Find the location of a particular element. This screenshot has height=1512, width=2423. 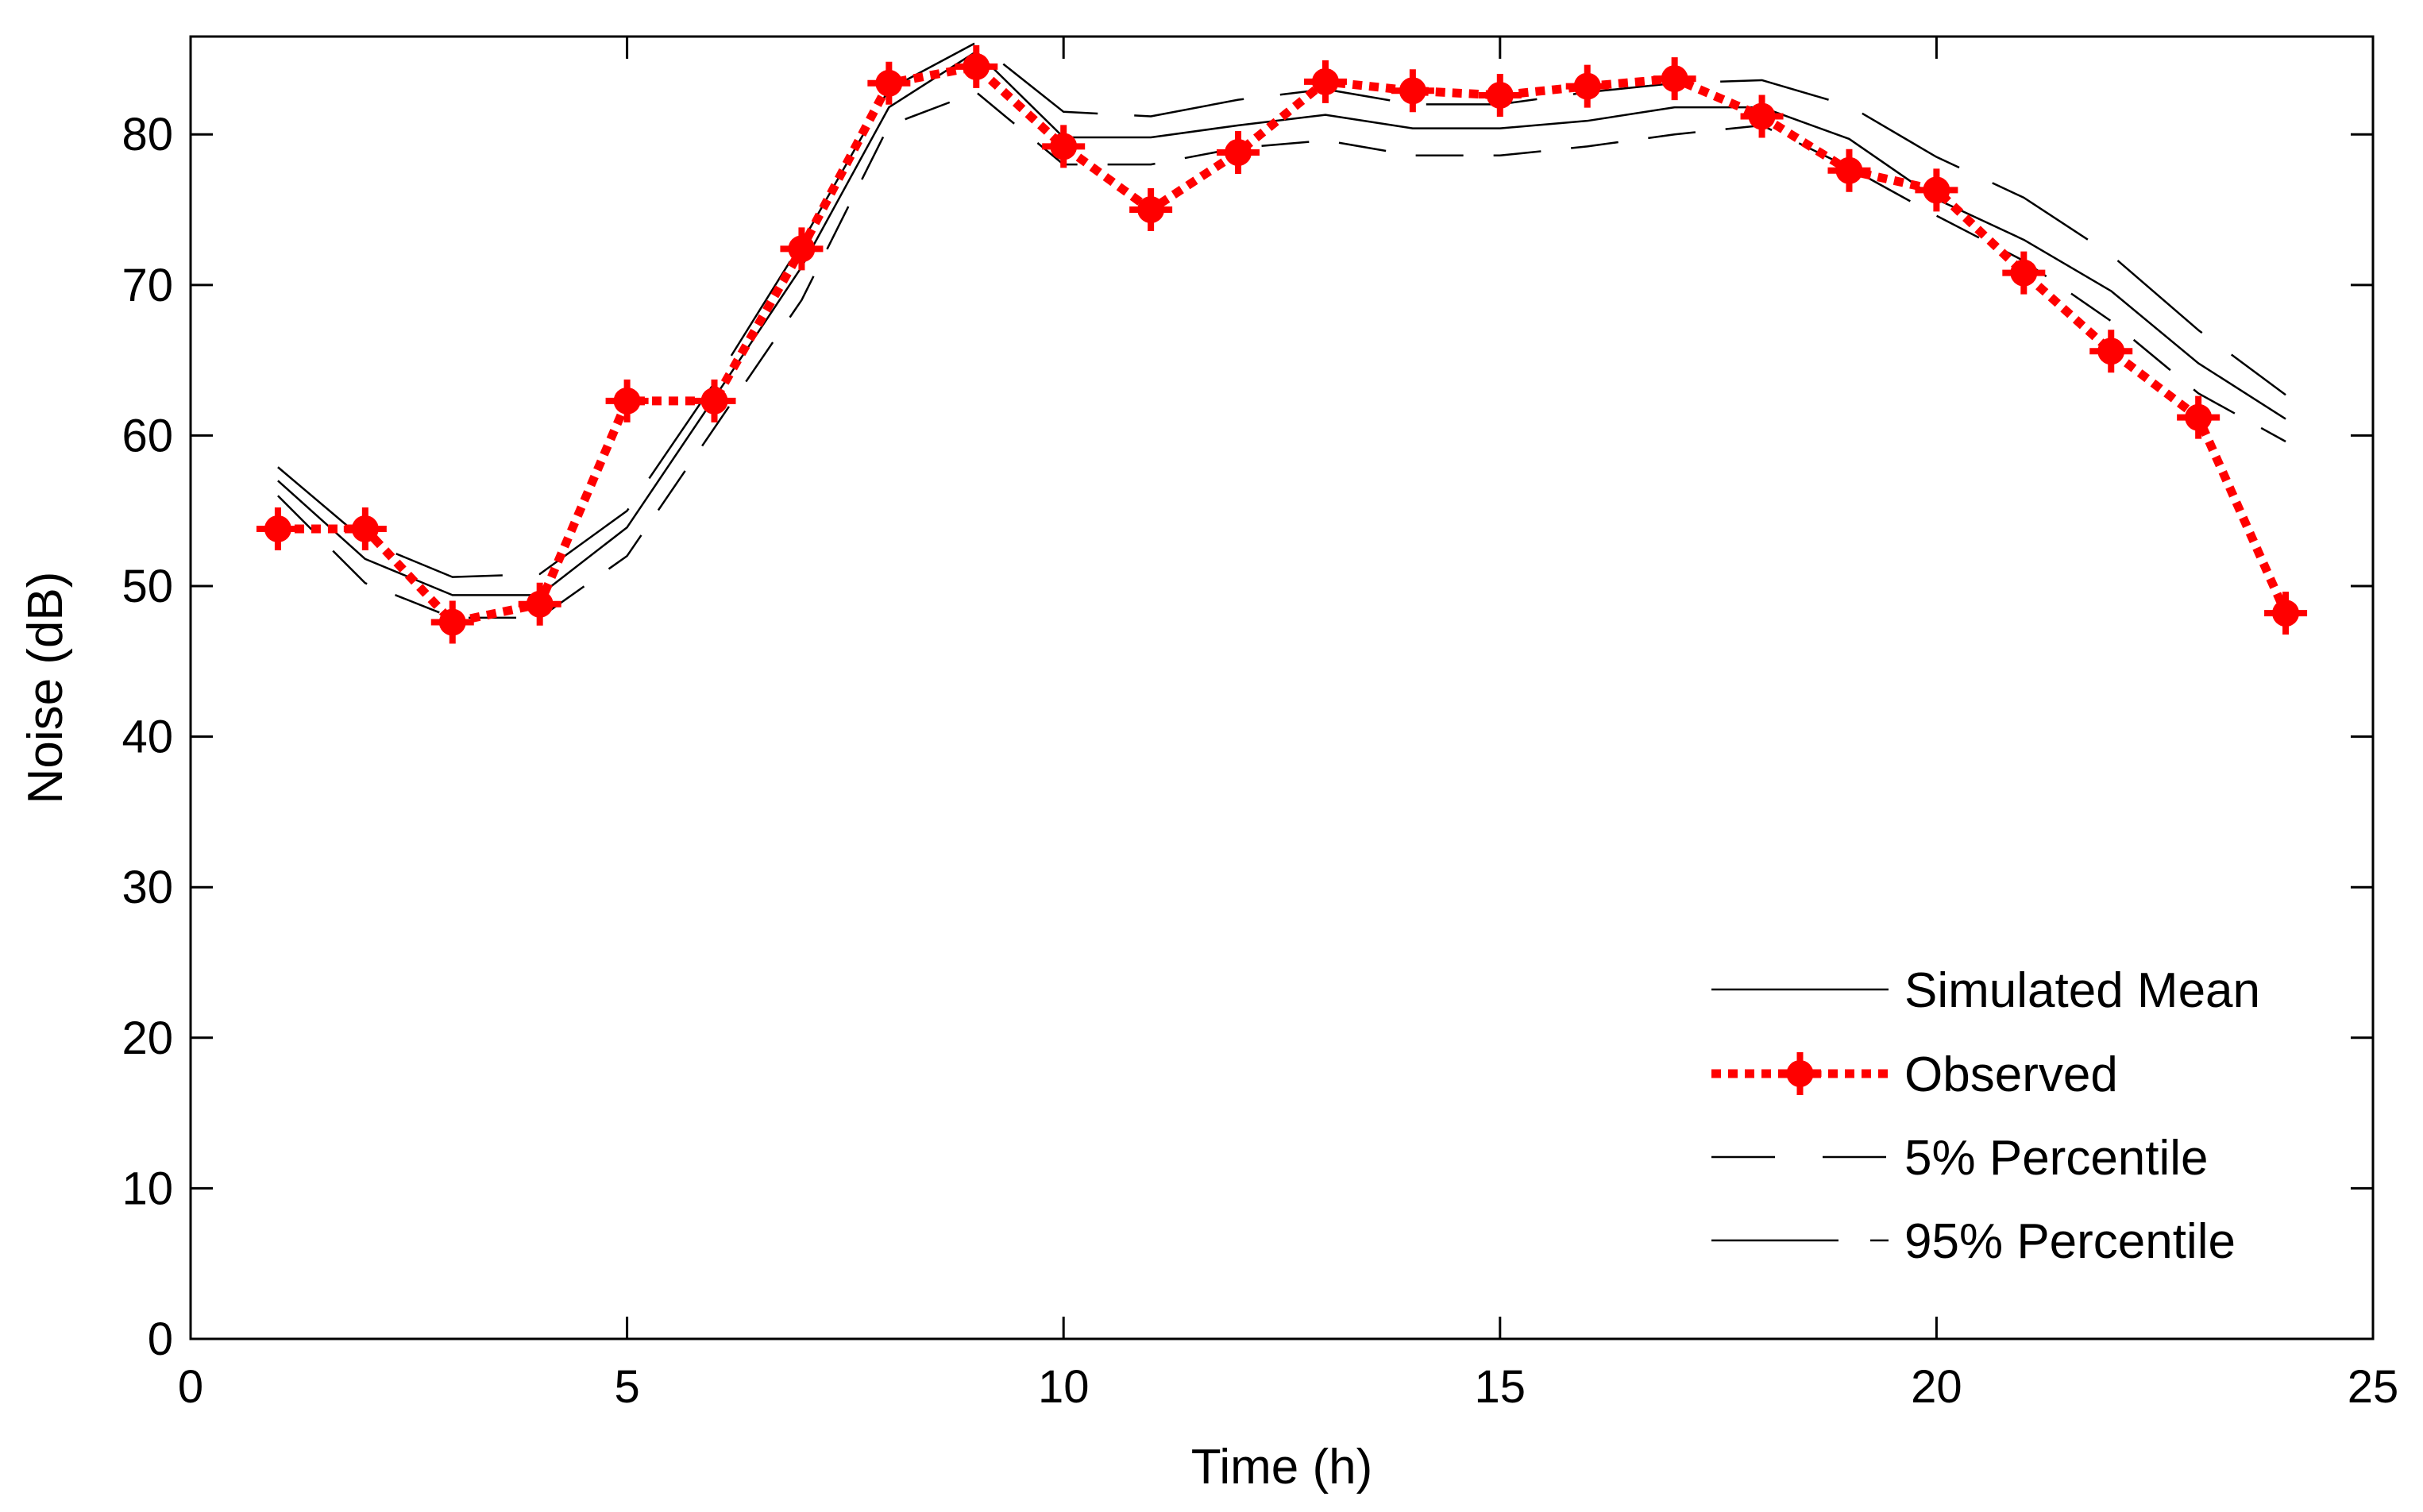

y-tick-label: 0 is located at coordinates (160, 1339).